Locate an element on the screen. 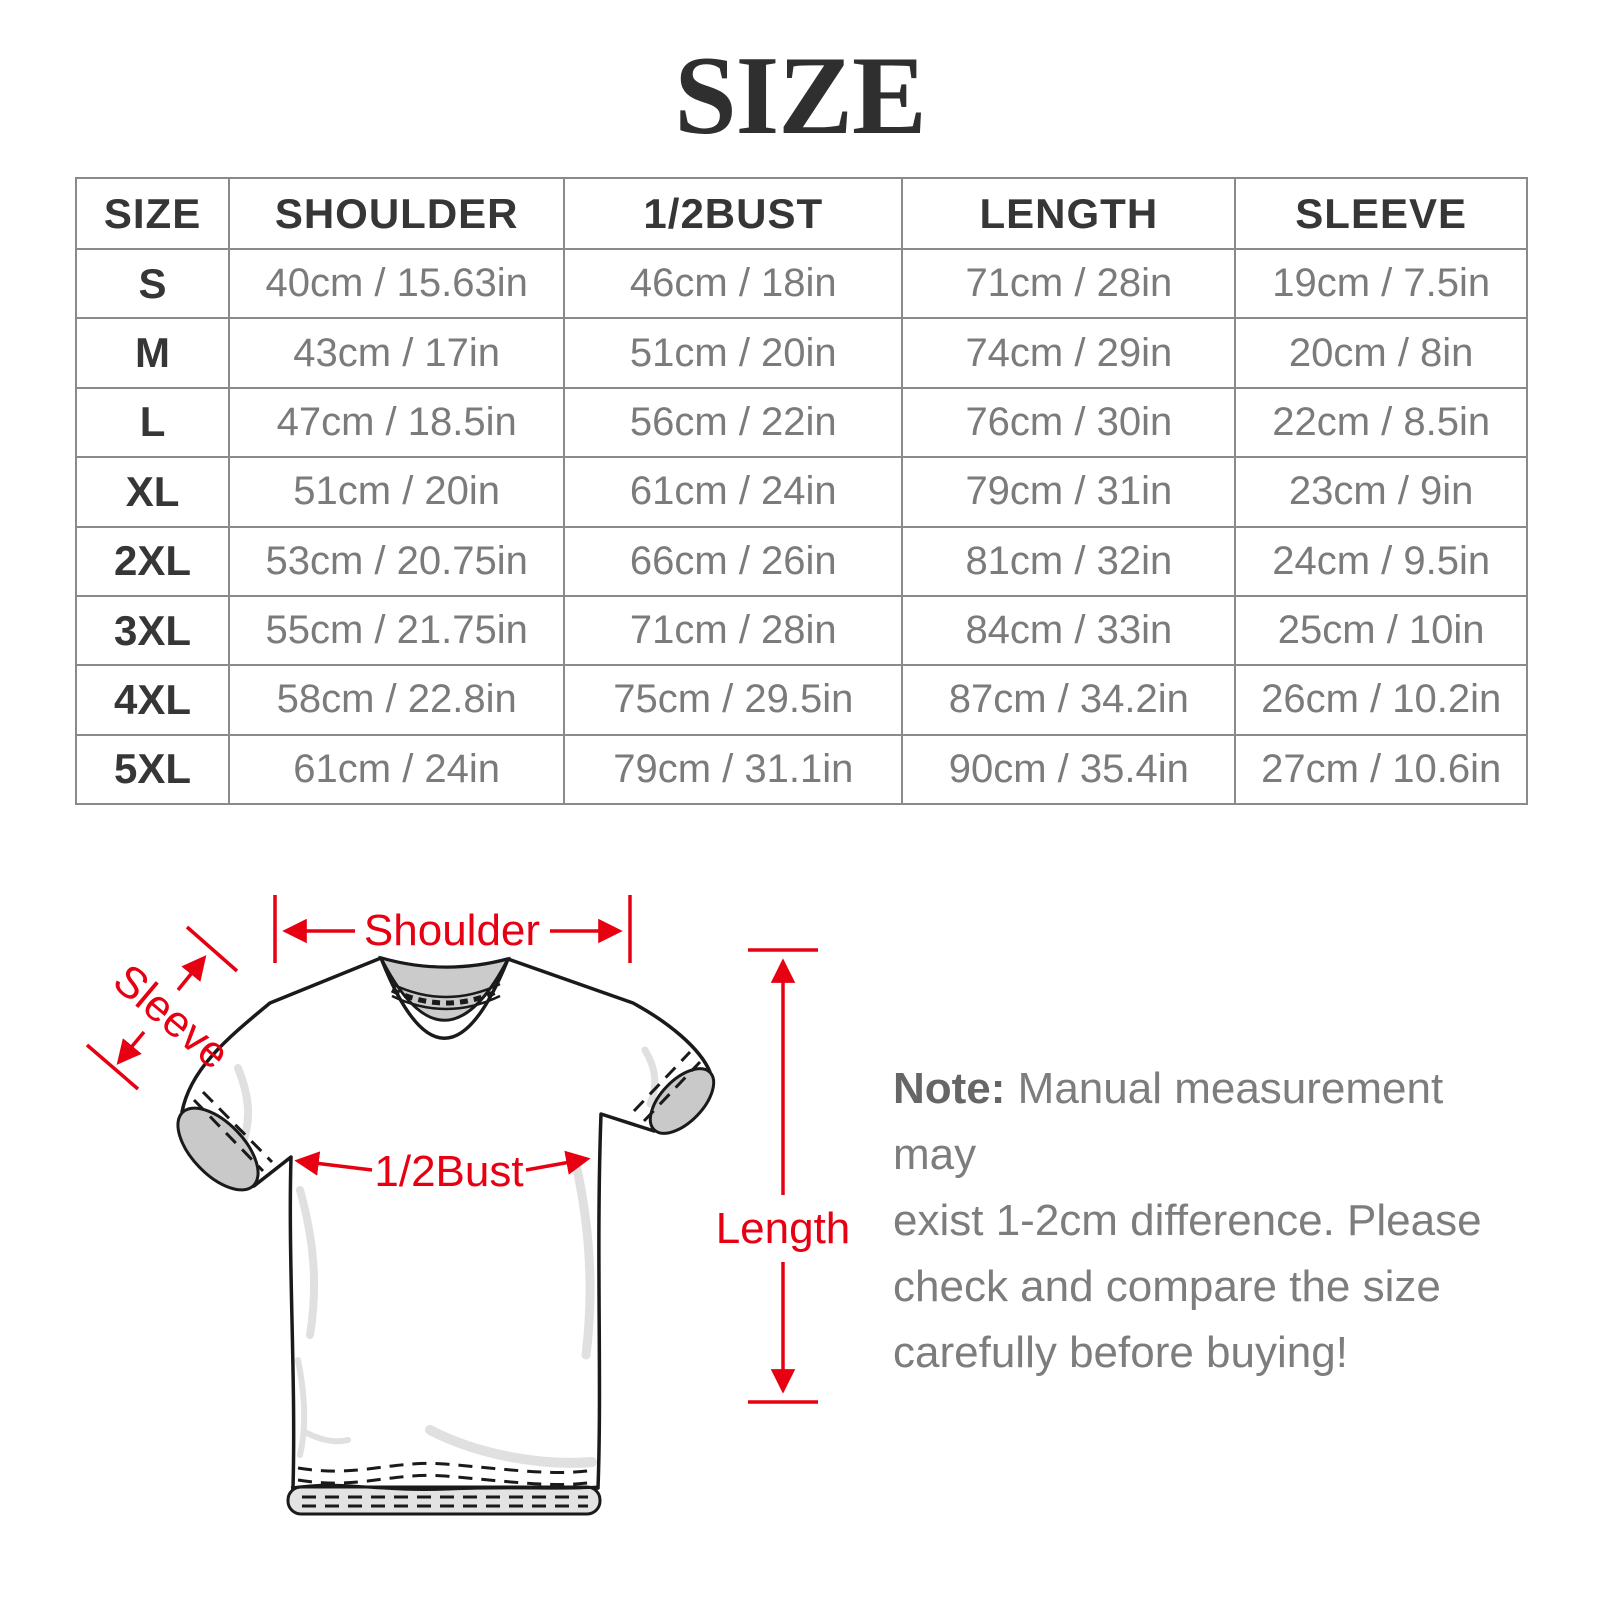 The image size is (1600, 1600). measurement-cell: 79cm / 31.1in is located at coordinates (733, 769).